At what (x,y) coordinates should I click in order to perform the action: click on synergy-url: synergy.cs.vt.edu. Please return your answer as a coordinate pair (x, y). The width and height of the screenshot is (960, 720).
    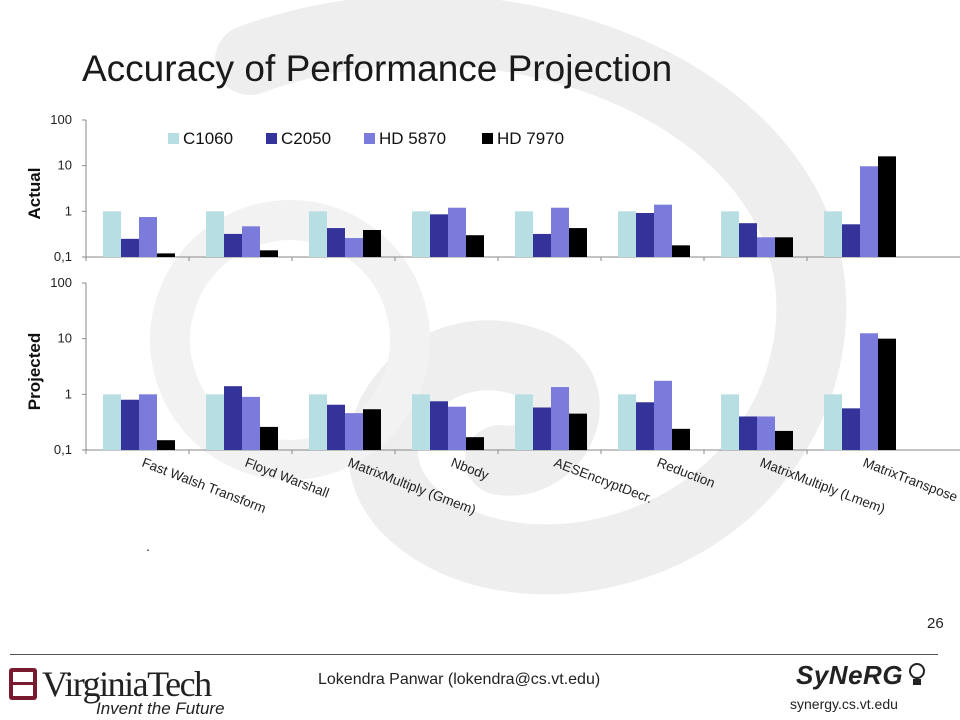
    Looking at the image, I should click on (844, 704).